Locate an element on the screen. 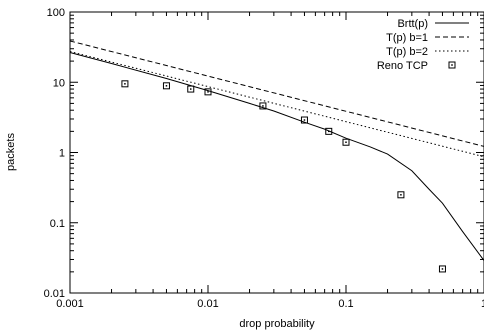 This screenshot has height=333, width=484. legend-marker is located at coordinates (452, 65).